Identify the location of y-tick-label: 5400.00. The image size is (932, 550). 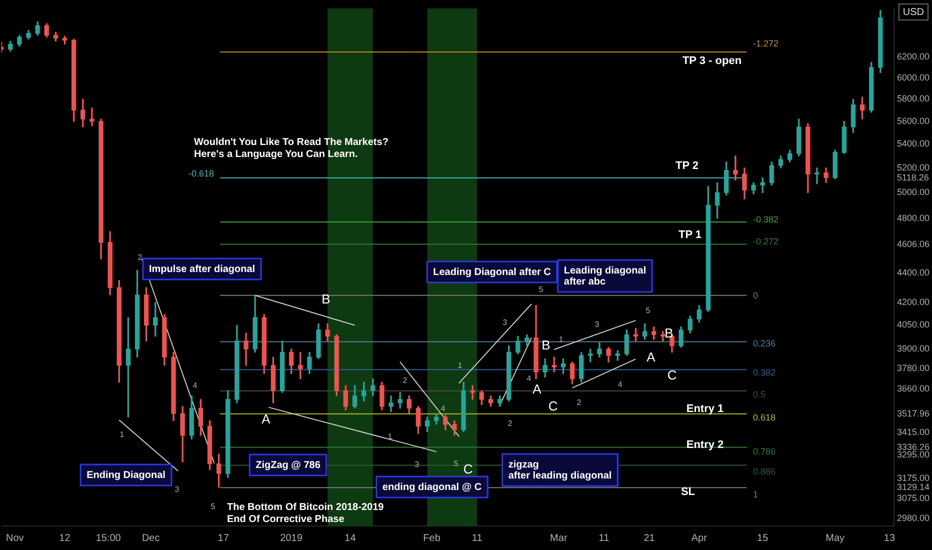
(913, 143).